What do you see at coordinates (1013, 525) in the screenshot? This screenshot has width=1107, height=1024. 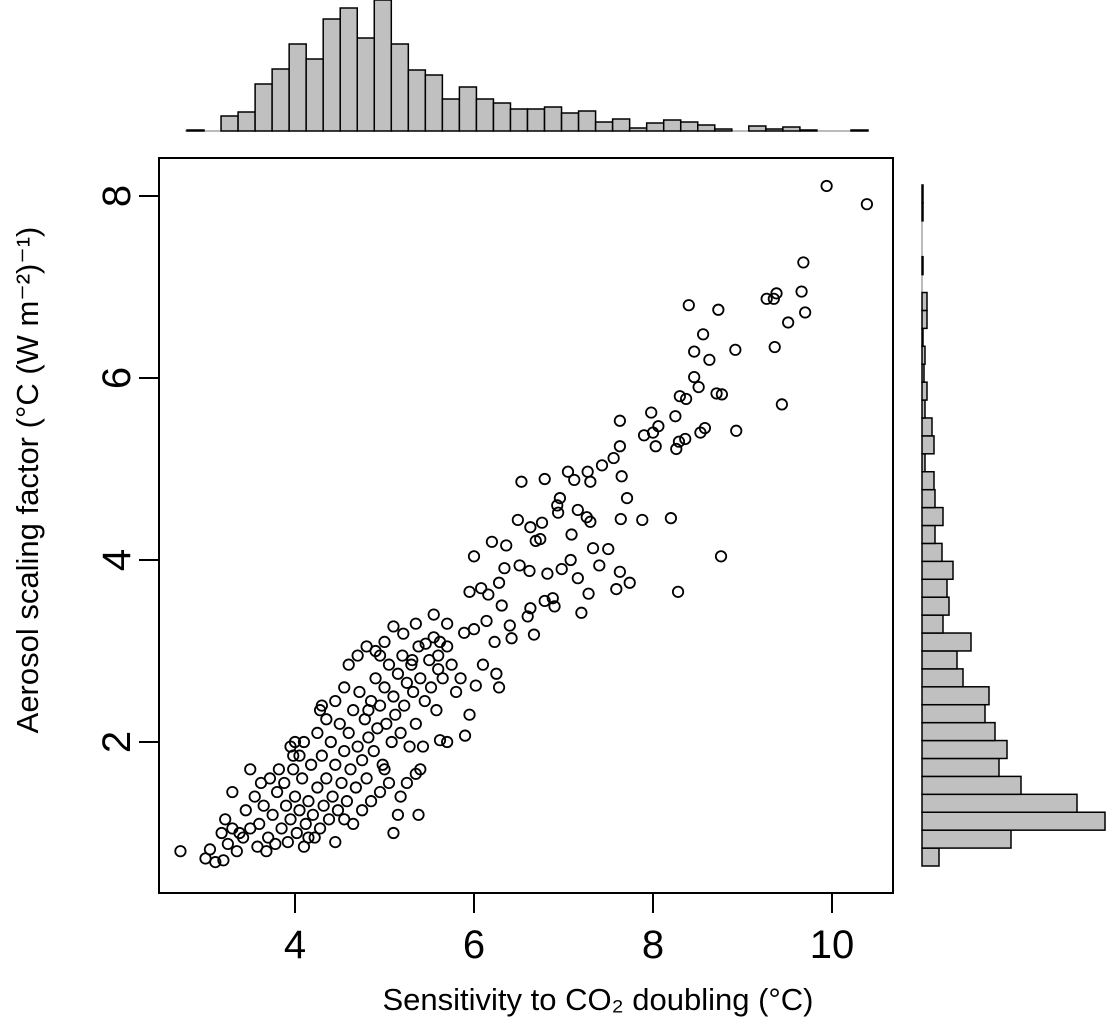 I see `y-marginal-histogram` at bounding box center [1013, 525].